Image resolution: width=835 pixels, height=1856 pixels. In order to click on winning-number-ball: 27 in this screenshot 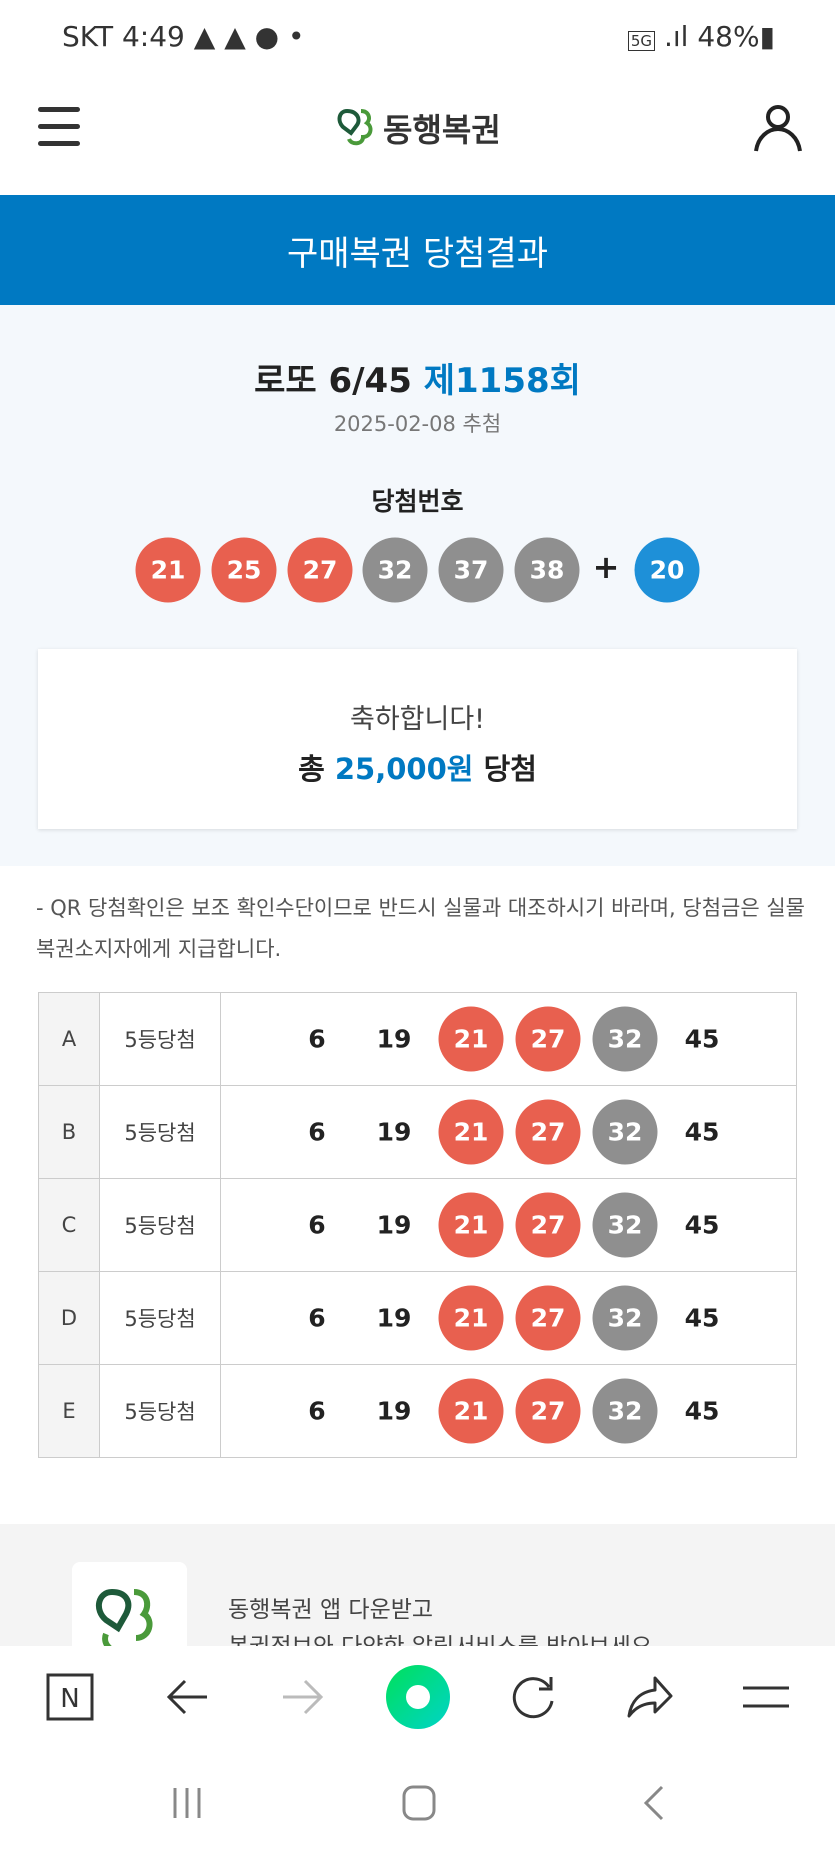, I will do `click(320, 570)`.